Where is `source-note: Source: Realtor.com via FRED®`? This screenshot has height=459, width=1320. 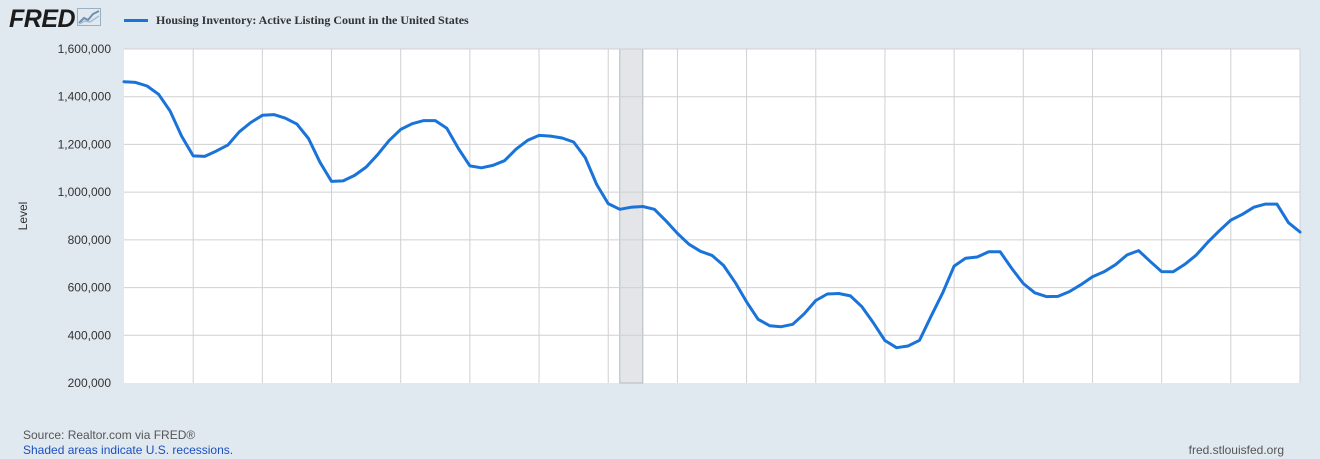 source-note: Source: Realtor.com via FRED® is located at coordinates (109, 435).